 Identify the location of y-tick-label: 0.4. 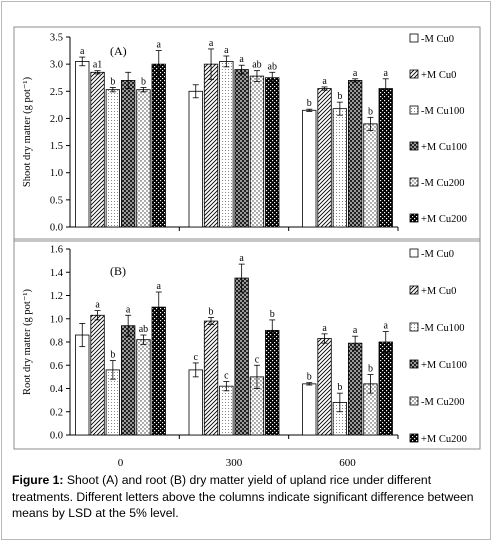
(57, 389).